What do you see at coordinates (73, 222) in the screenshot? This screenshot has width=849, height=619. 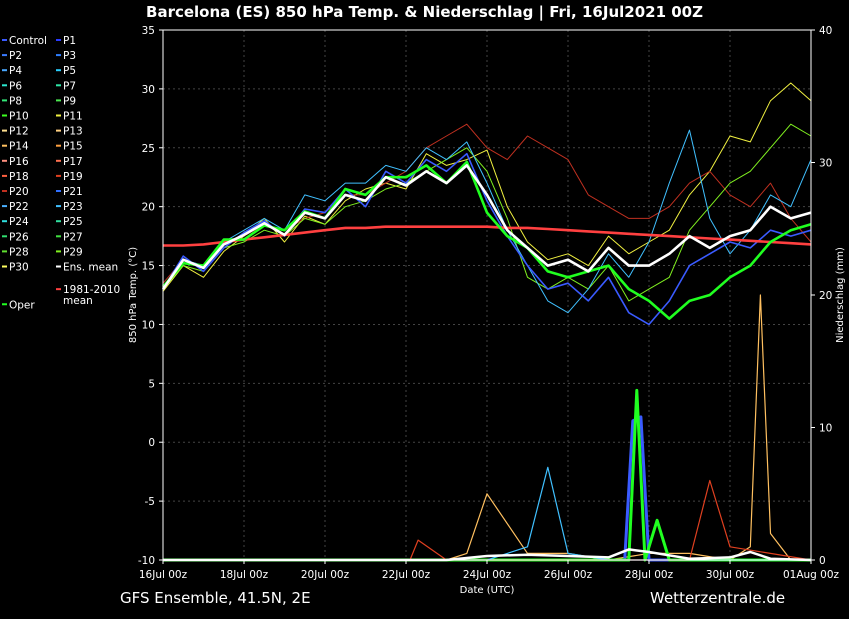 I see `legend-label: P25` at bounding box center [73, 222].